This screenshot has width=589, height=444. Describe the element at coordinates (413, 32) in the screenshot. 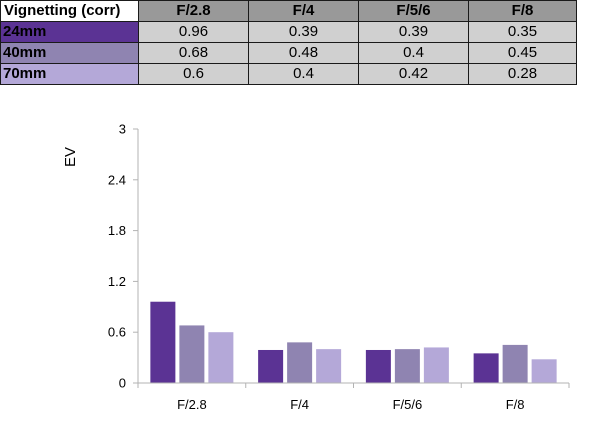

I see `table-cell: 0.39` at that location.